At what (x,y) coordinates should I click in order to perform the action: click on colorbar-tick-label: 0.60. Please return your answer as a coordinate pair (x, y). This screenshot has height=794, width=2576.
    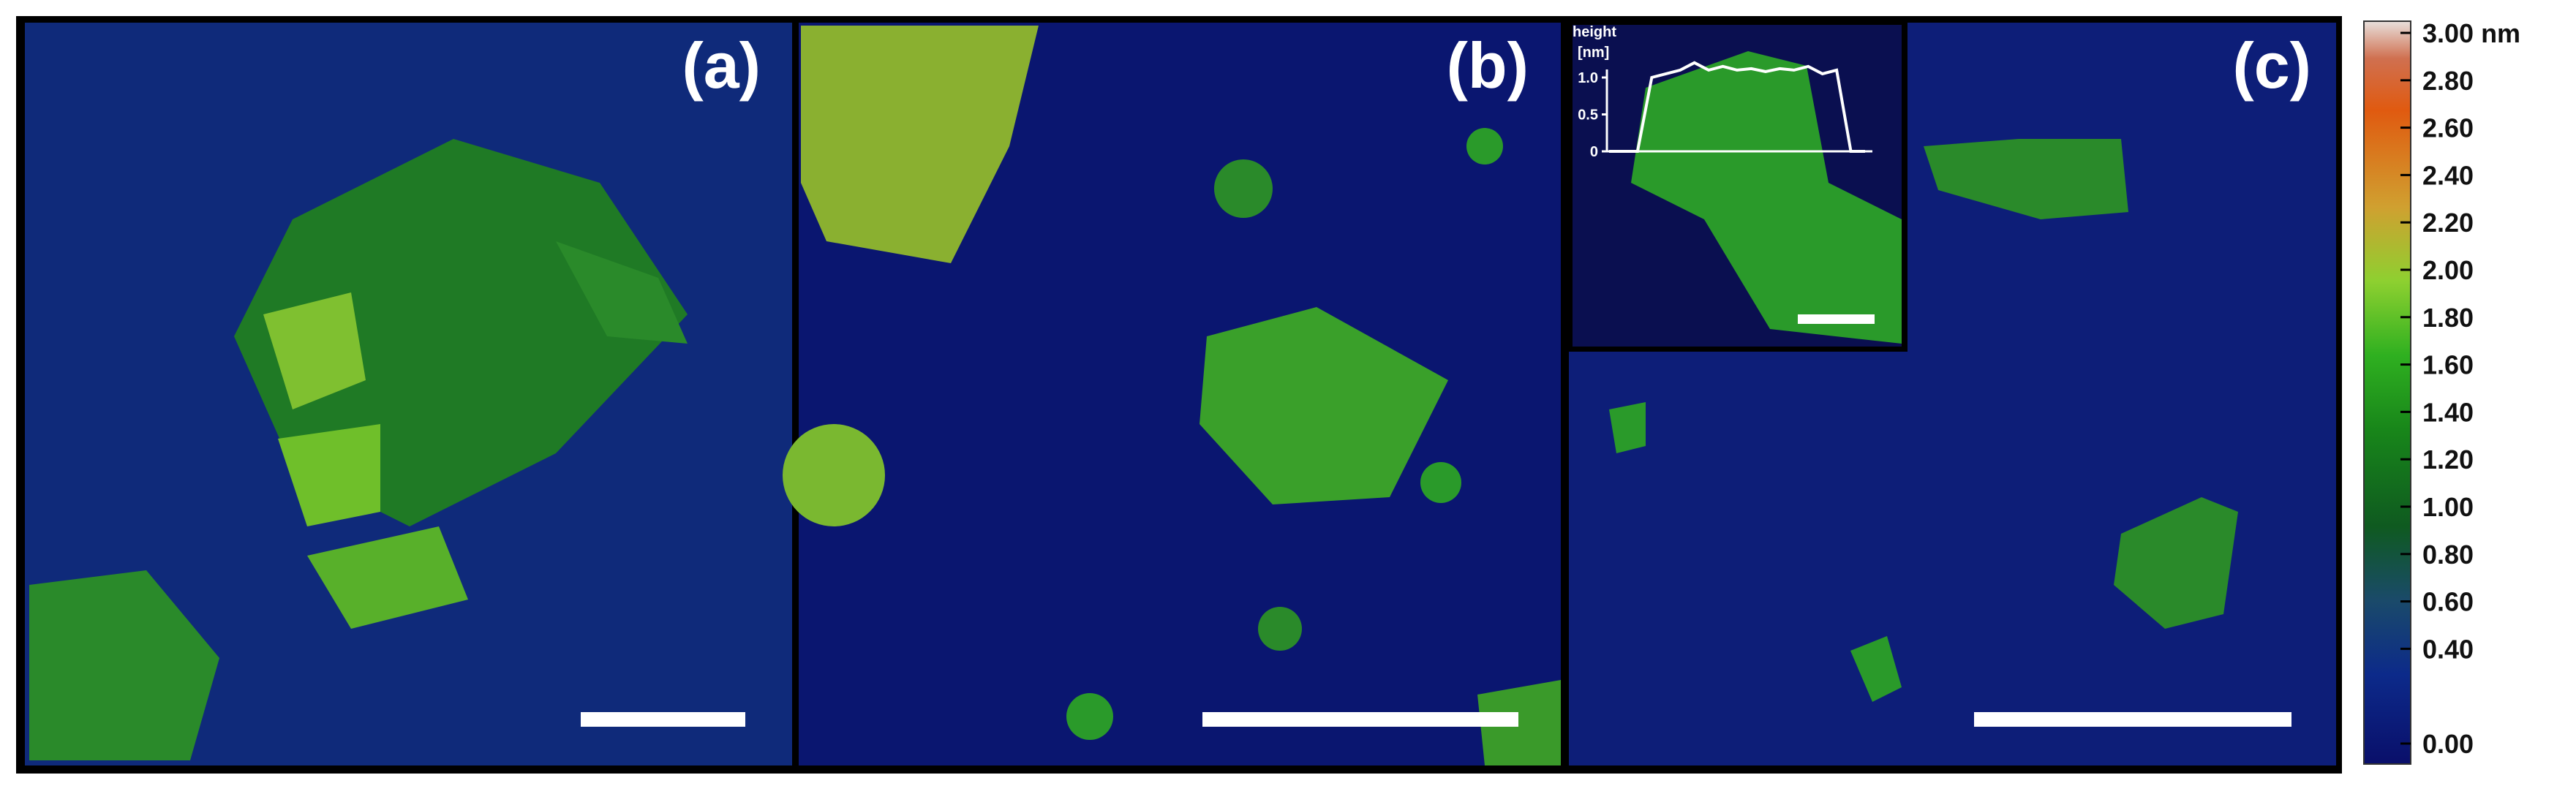
    Looking at the image, I should click on (2448, 602).